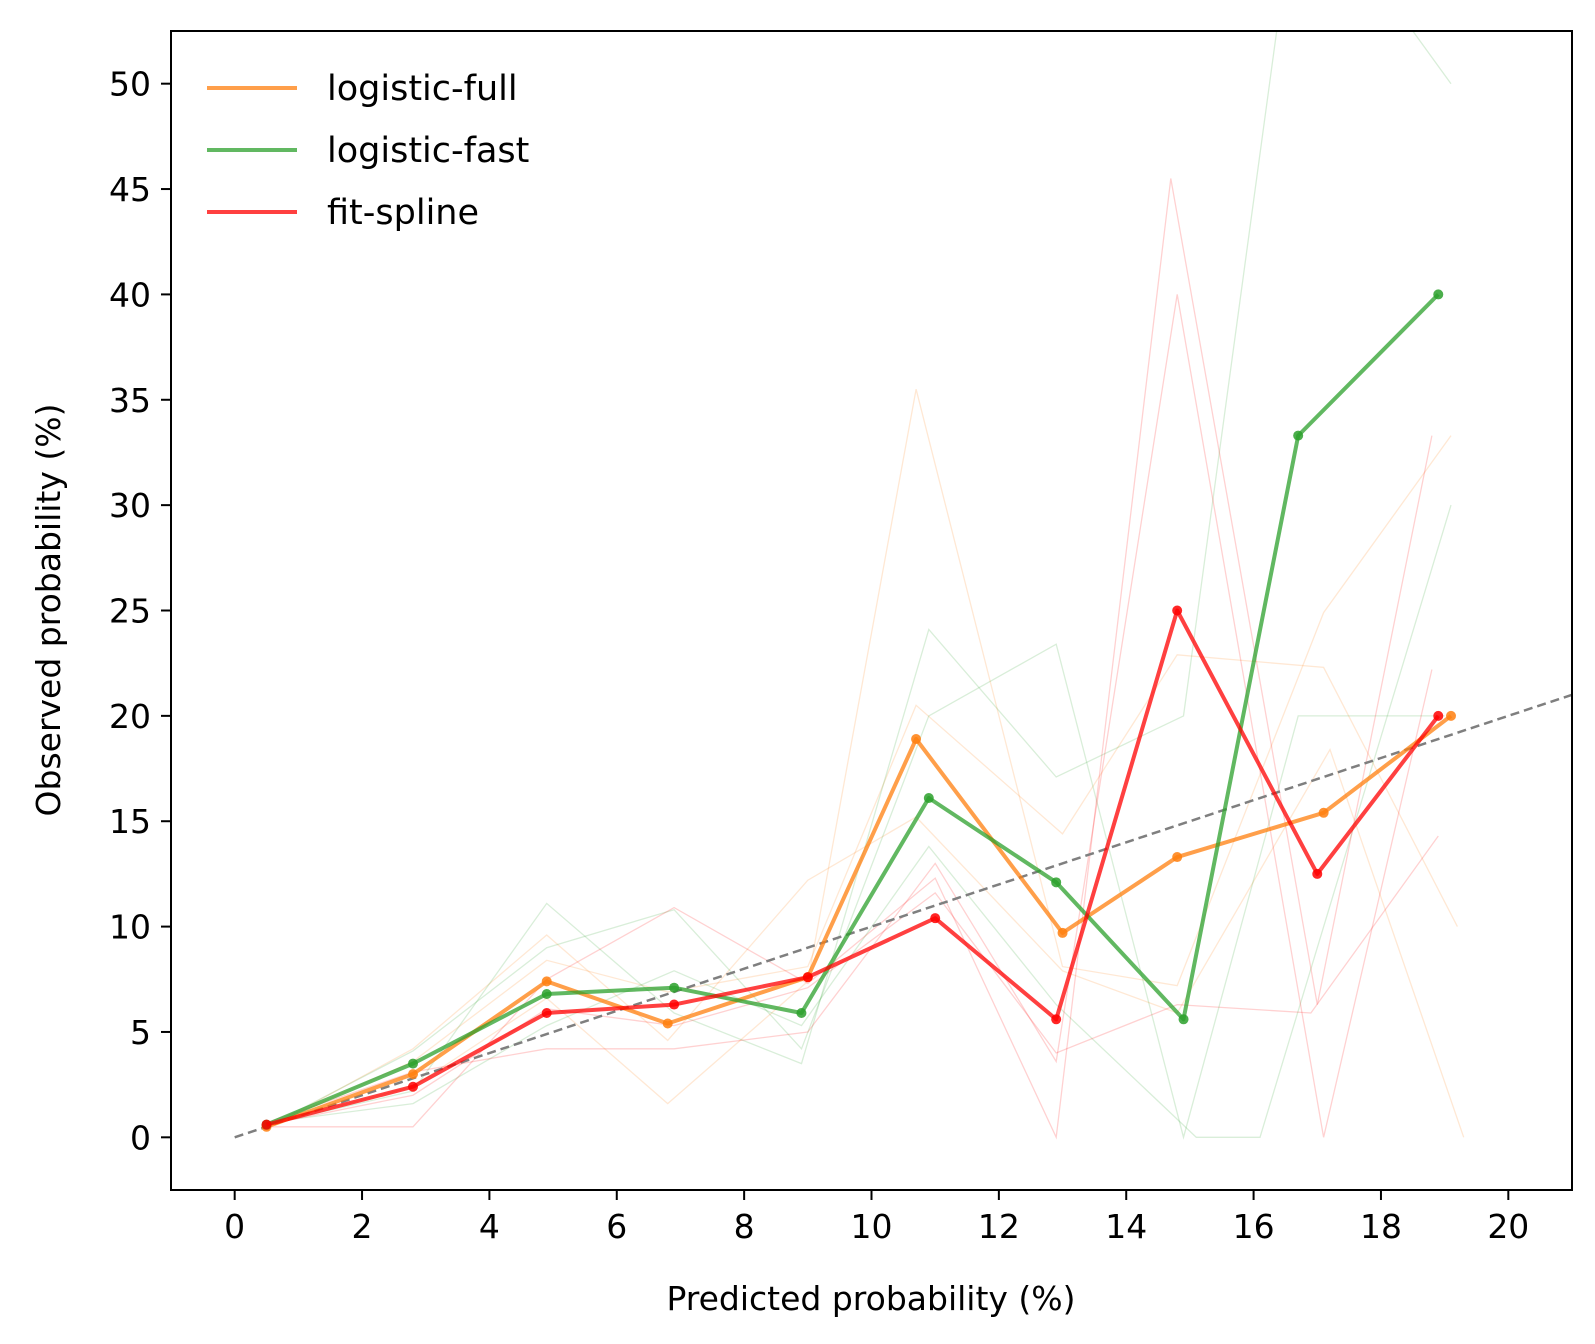  What do you see at coordinates (130, 189) in the screenshot?
I see `y-tick-label-45: 45` at bounding box center [130, 189].